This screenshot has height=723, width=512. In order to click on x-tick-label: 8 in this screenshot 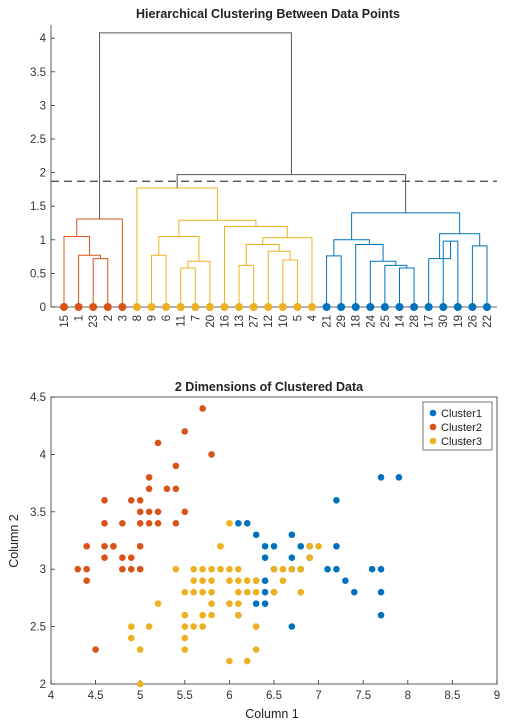, I will do `click(408, 696)`.